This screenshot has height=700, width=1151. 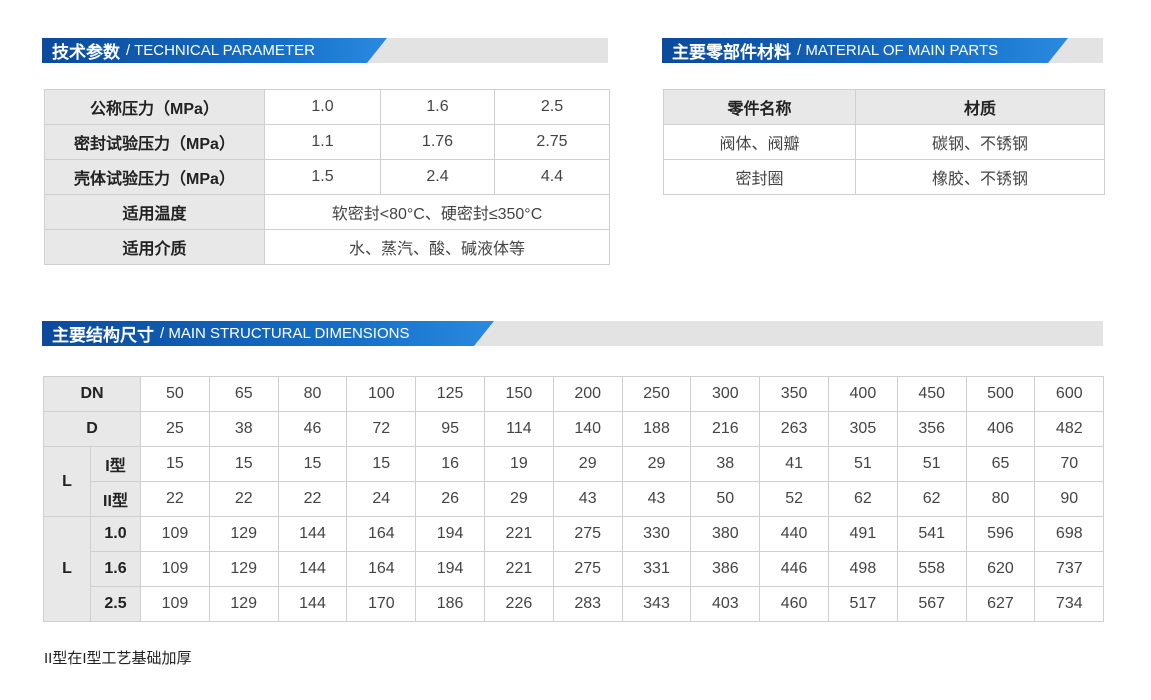 I want to click on row-sub-label: I型, so click(x=115, y=464).